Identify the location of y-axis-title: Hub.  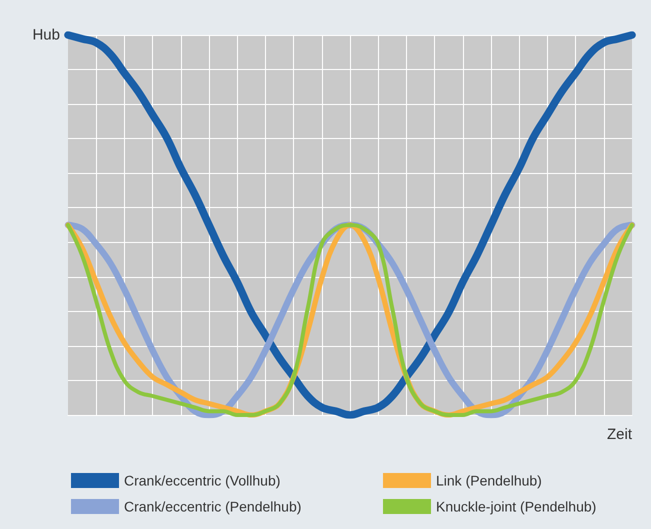
(46, 35).